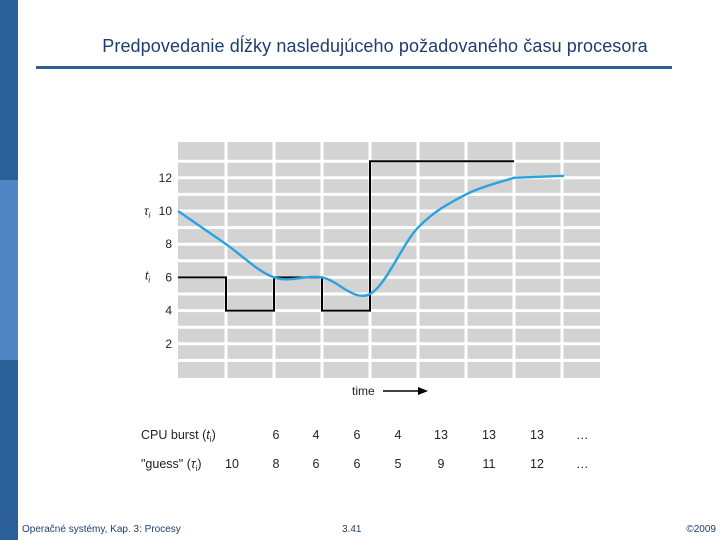  What do you see at coordinates (354, 67) in the screenshot?
I see `title-rule` at bounding box center [354, 67].